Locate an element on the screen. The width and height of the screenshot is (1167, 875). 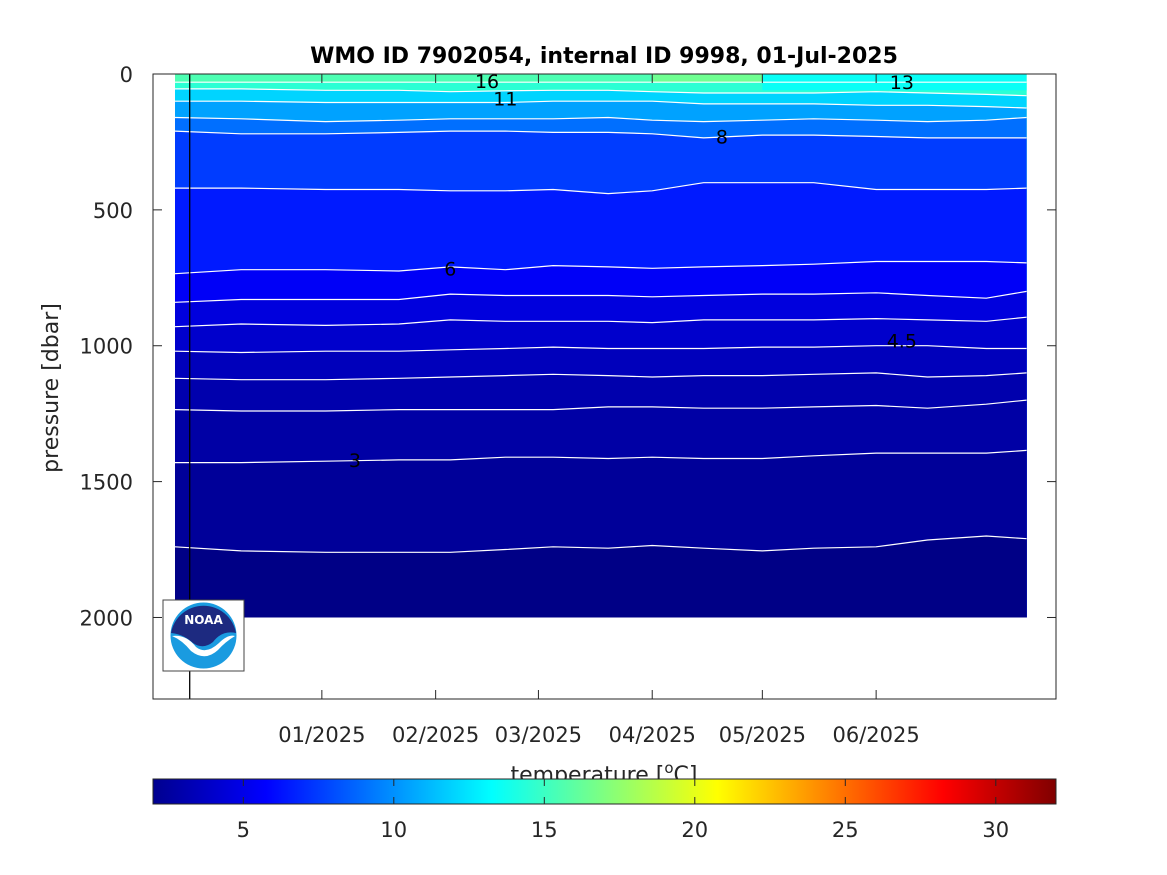
colorbar-label-sup: o is located at coordinates (668, 768).